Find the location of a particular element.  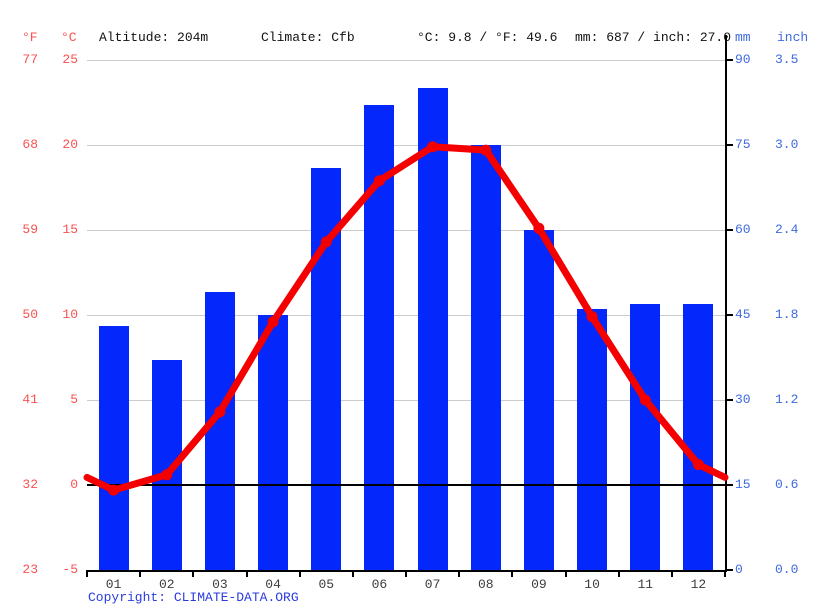

copyright-link: CLIMATE-DATA.ORG is located at coordinates (236, 597).